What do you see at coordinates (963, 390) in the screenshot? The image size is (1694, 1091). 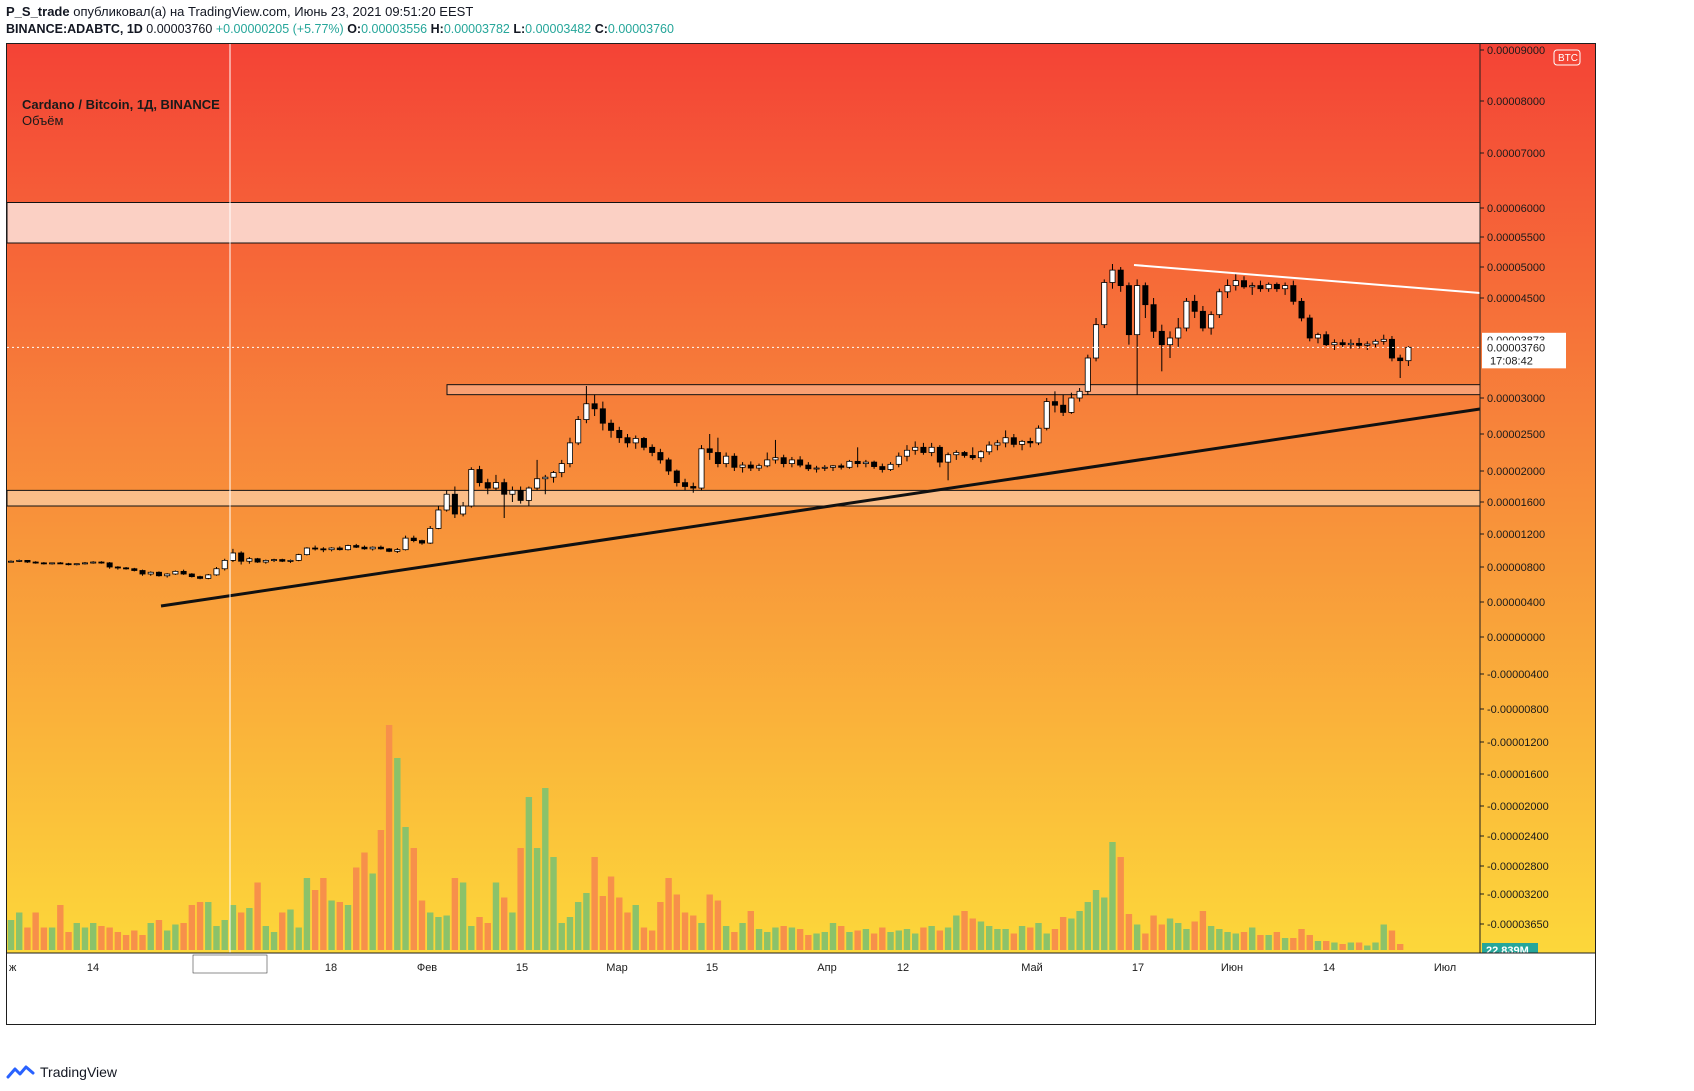 I see `zone-middle` at bounding box center [963, 390].